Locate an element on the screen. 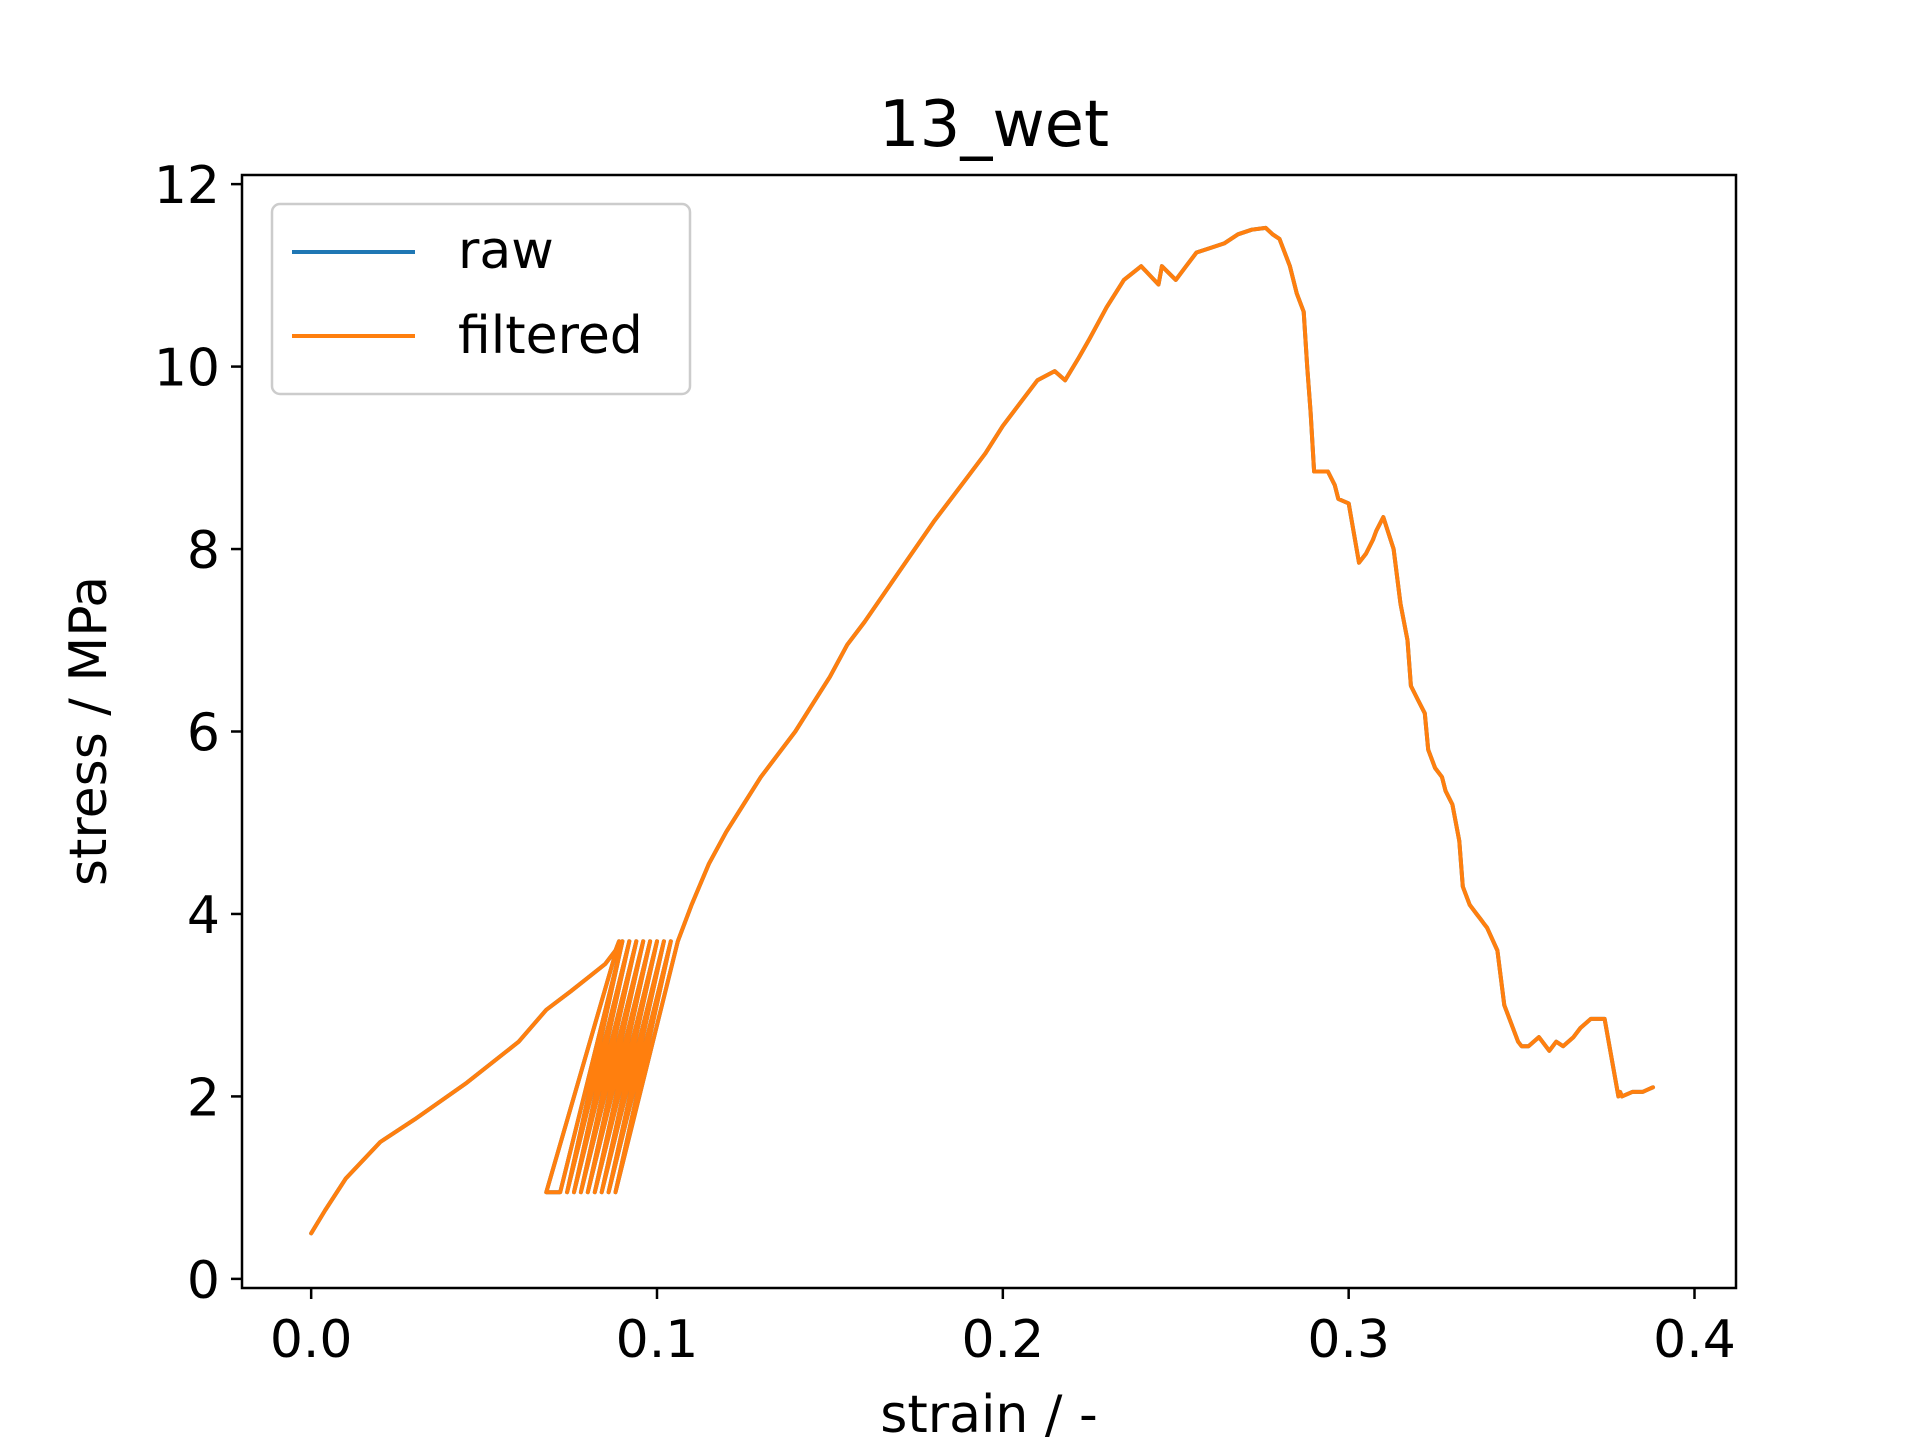 The width and height of the screenshot is (1920, 1444). x-tick-label: 0.4 is located at coordinates (1694, 1340).